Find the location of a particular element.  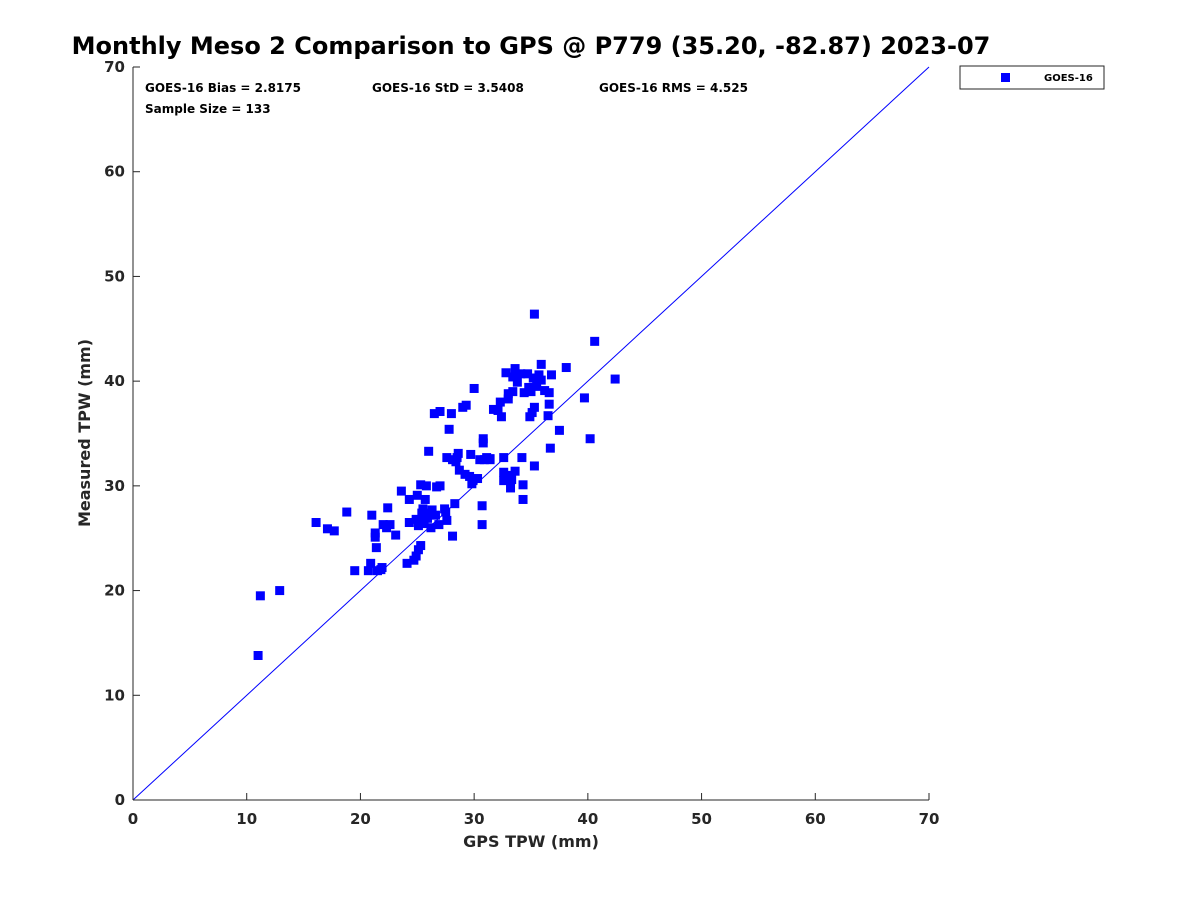

y-tick-label: 70 is located at coordinates (114, 67).